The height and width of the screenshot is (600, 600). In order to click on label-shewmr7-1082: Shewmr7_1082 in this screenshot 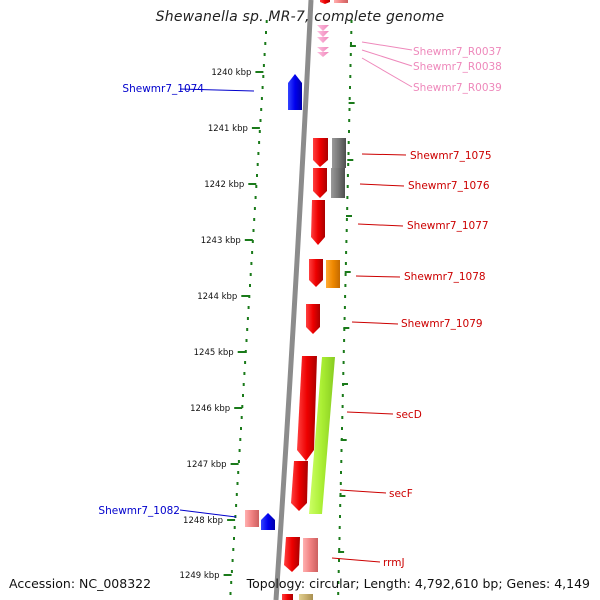, I will do `click(139, 511)`.